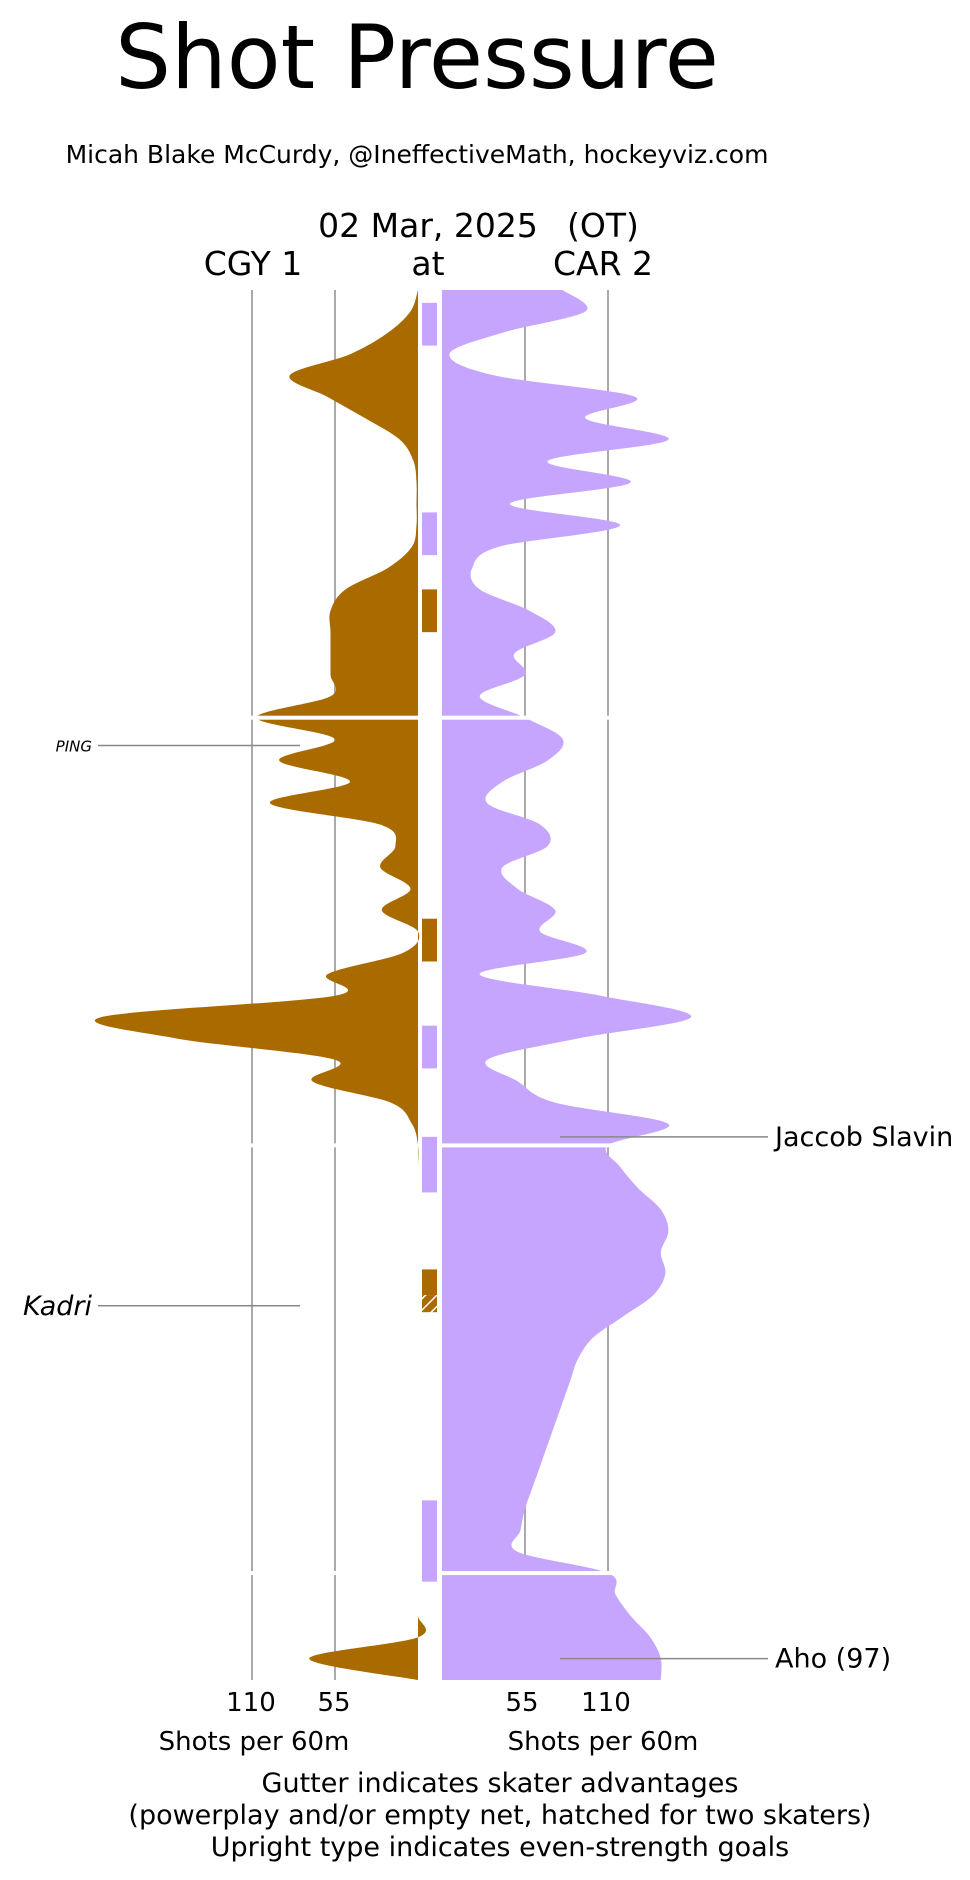 Image resolution: width=970 pixels, height=1880 pixels. What do you see at coordinates (58, 1306) in the screenshot?
I see `goal-label-cgy: Kadri` at bounding box center [58, 1306].